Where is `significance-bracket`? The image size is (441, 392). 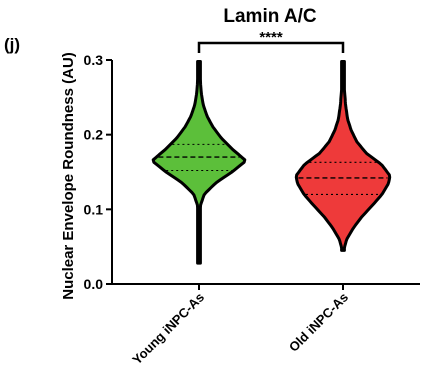
significance-bracket is located at coordinates (271, 47).